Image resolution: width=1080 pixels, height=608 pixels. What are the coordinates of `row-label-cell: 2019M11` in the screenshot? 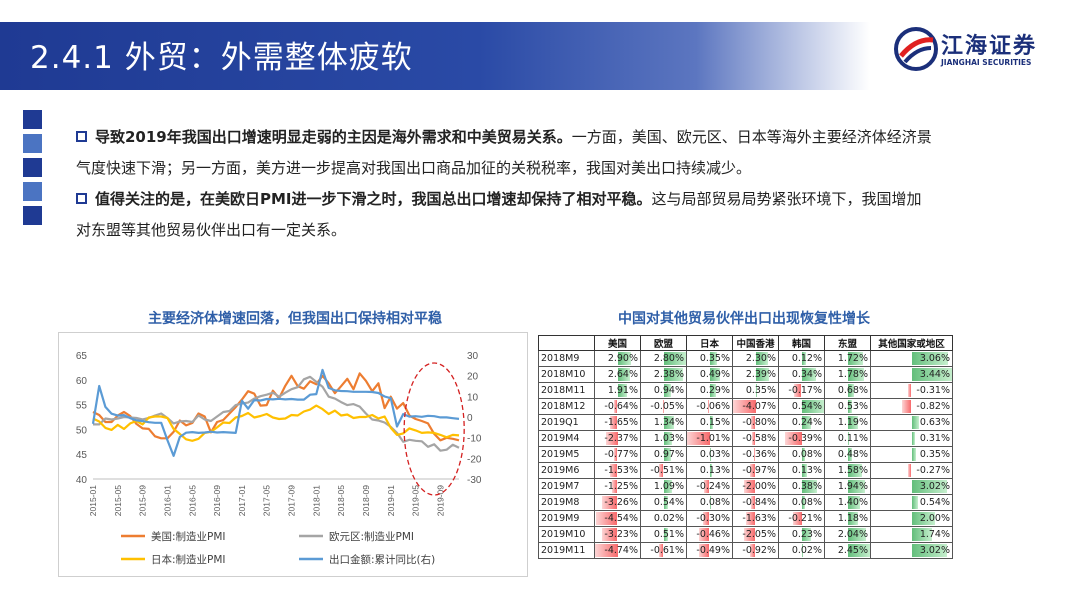 It's located at (566, 550).